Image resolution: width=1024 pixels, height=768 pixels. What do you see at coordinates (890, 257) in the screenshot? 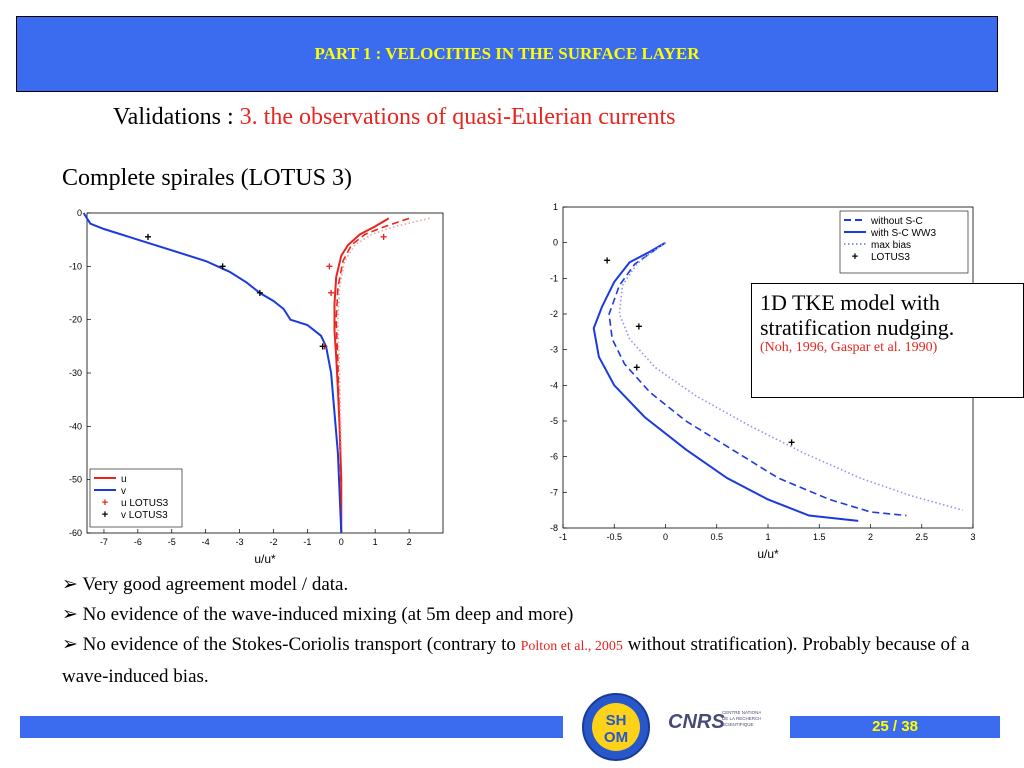
I see `legend-label: LOTUS3` at bounding box center [890, 257].